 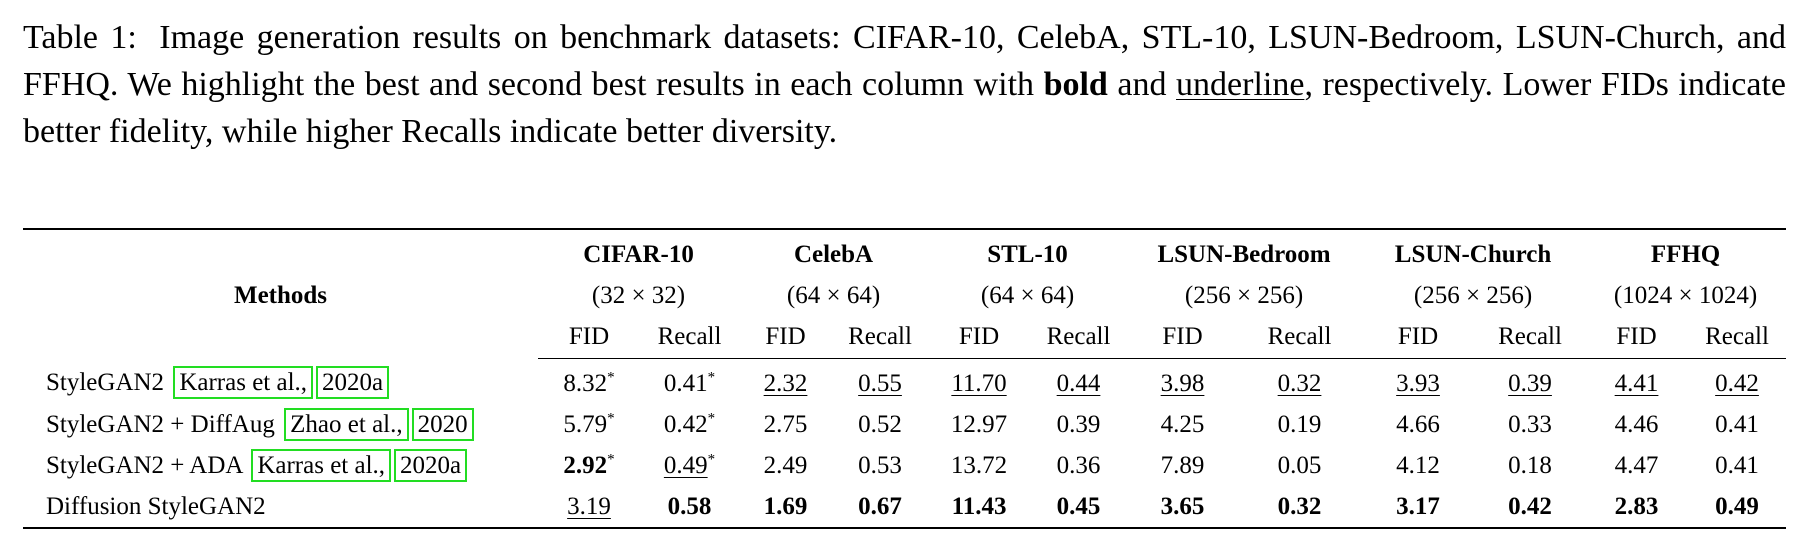 I want to click on header-cell: (1024 × 1024), so click(x=1685, y=295).